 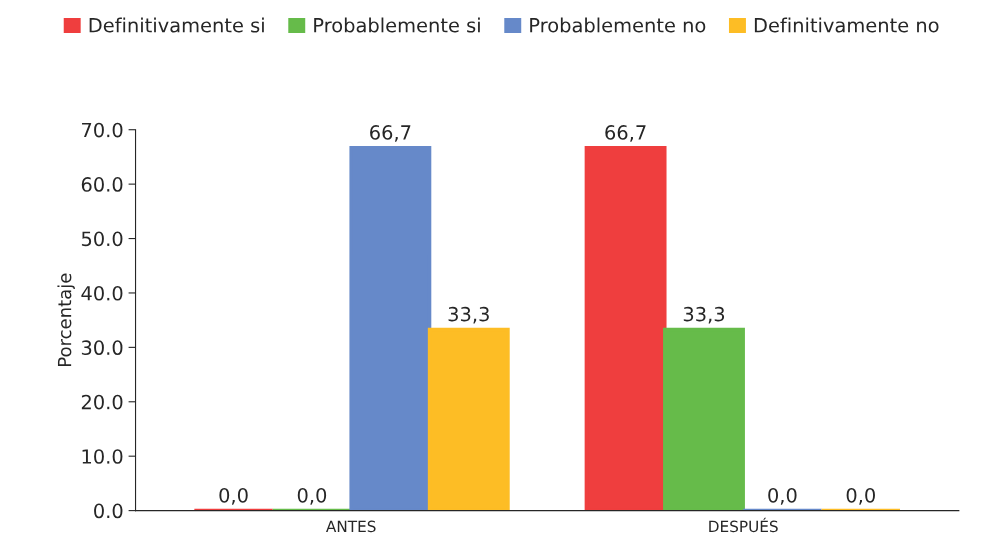 What do you see at coordinates (397, 25) in the screenshot?
I see `legend-label: Probablemente si` at bounding box center [397, 25].